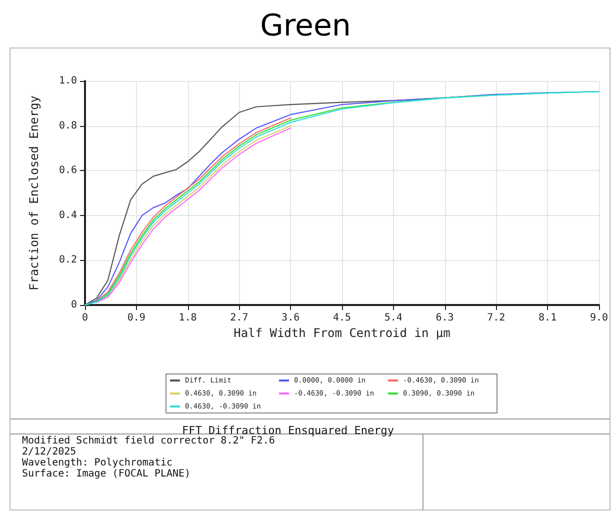  What do you see at coordinates (67, 81) in the screenshot?
I see `y-tick-label: 1.0` at bounding box center [67, 81].